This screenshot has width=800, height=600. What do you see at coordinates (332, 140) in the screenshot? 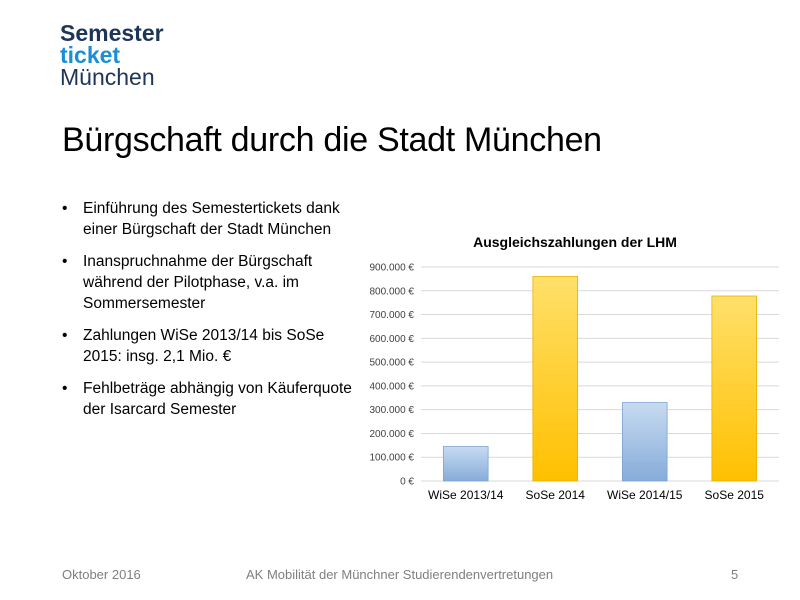
I see `slide-title: Bürgschaft durch die Stadt München` at bounding box center [332, 140].